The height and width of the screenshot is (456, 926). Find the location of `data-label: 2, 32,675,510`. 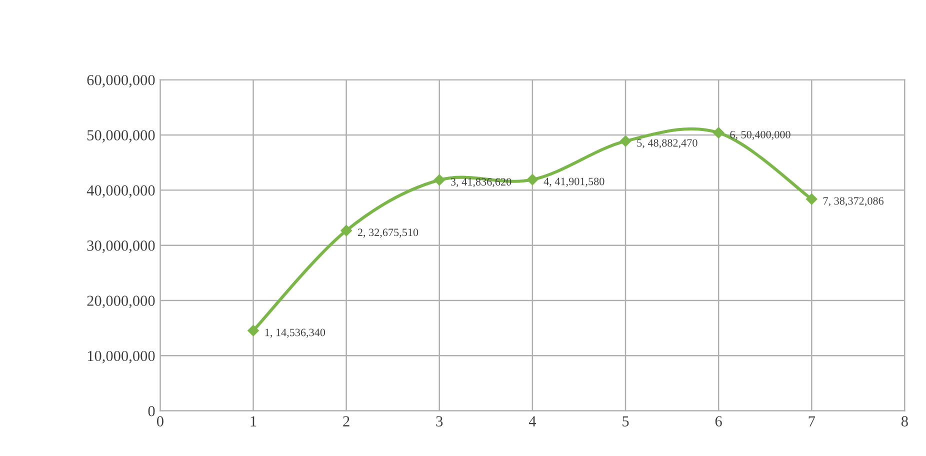

data-label: 2, 32,675,510 is located at coordinates (388, 233).